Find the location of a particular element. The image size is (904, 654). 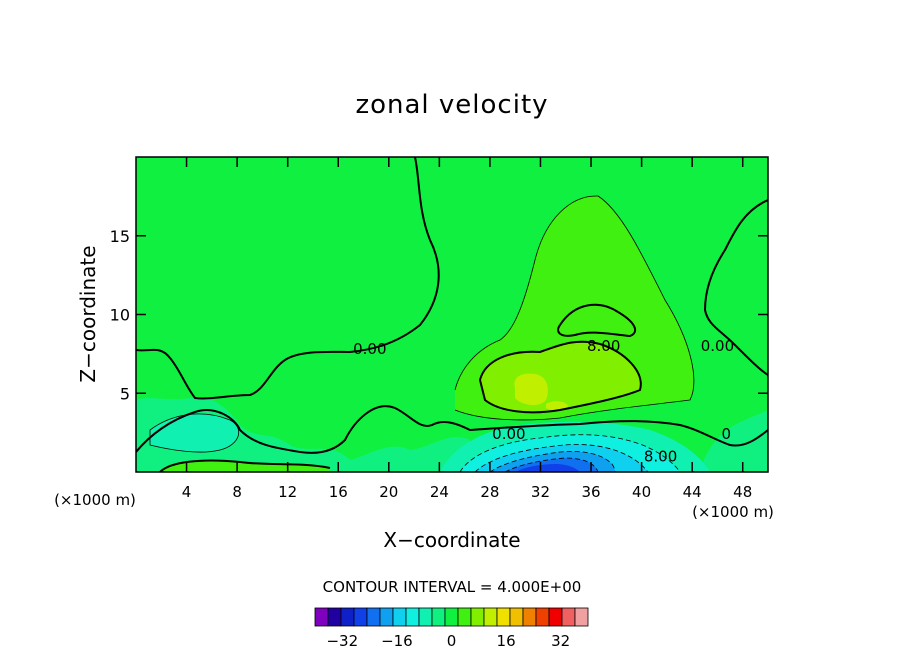

y-tick-label: 15 is located at coordinates (120, 236).